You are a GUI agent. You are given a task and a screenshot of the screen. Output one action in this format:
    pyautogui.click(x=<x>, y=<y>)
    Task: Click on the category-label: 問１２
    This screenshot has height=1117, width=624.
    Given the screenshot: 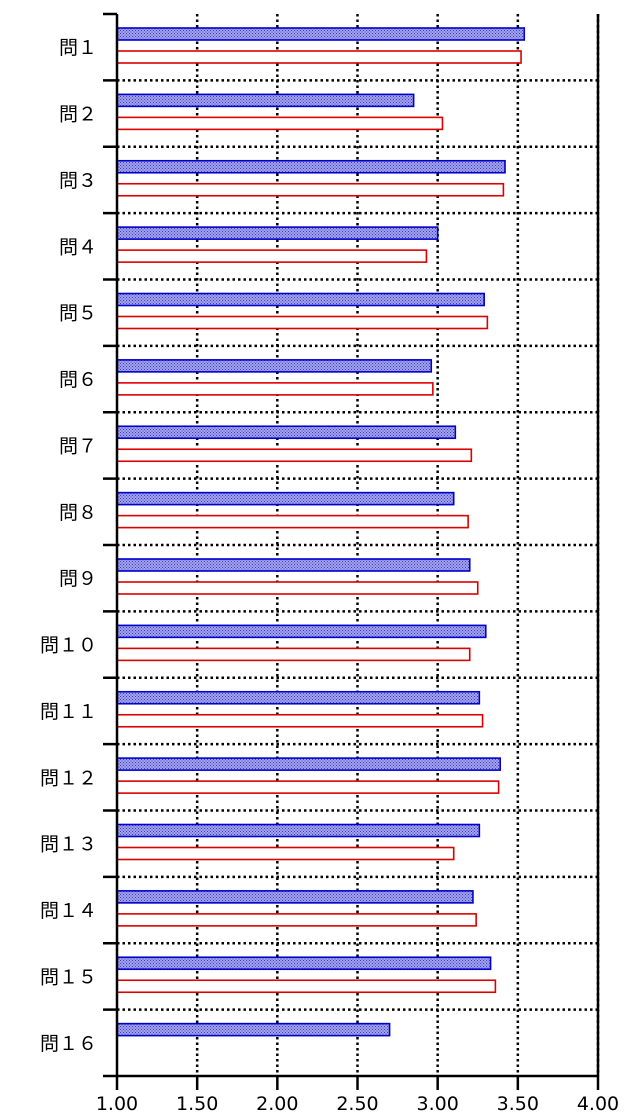 What is the action you would take?
    pyautogui.click(x=68, y=778)
    